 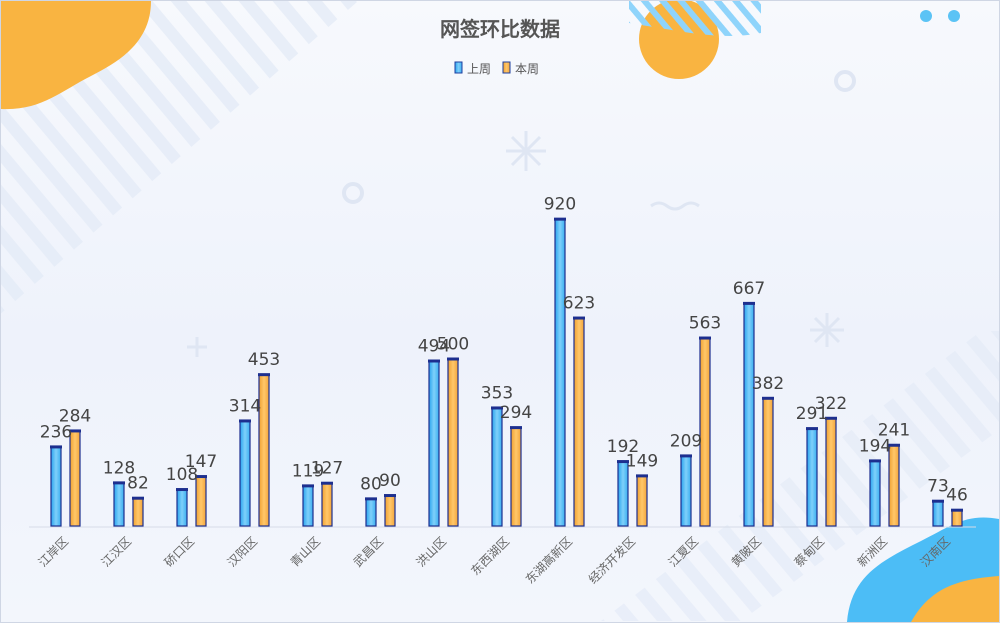 What do you see at coordinates (182, 475) in the screenshot?
I see `data-label-0-2: 108` at bounding box center [182, 475].